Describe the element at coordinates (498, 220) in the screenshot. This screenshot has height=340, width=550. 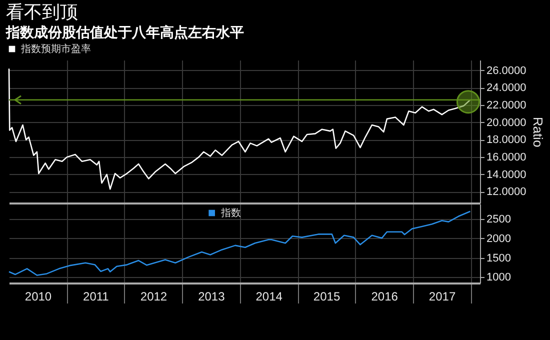
I see `y-tick-label: 2500` at that location.